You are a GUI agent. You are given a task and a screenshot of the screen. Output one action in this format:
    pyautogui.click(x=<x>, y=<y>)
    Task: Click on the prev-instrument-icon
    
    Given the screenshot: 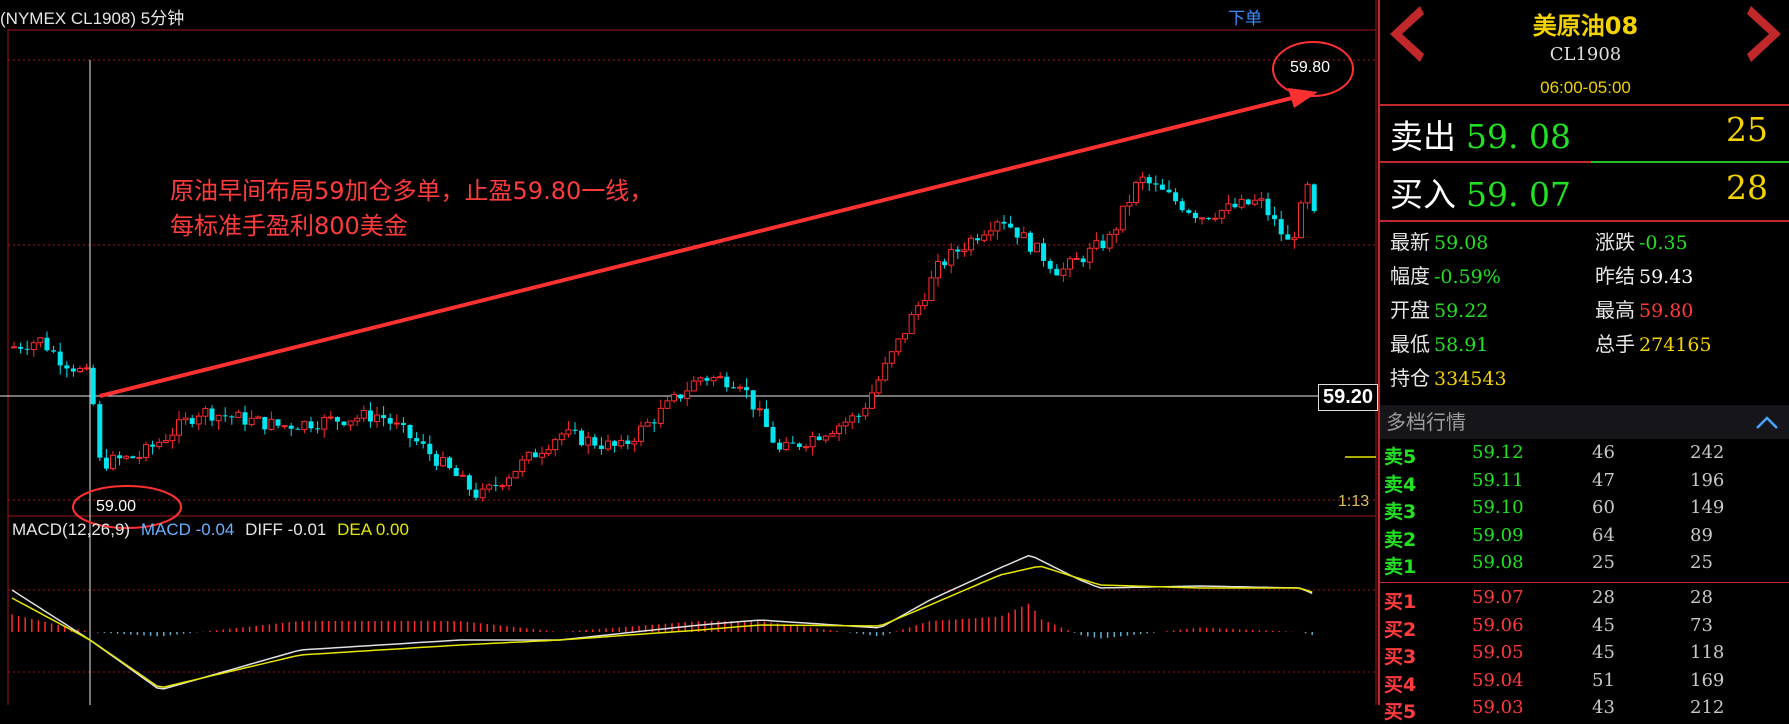 What is the action you would take?
    pyautogui.click(x=1407, y=34)
    